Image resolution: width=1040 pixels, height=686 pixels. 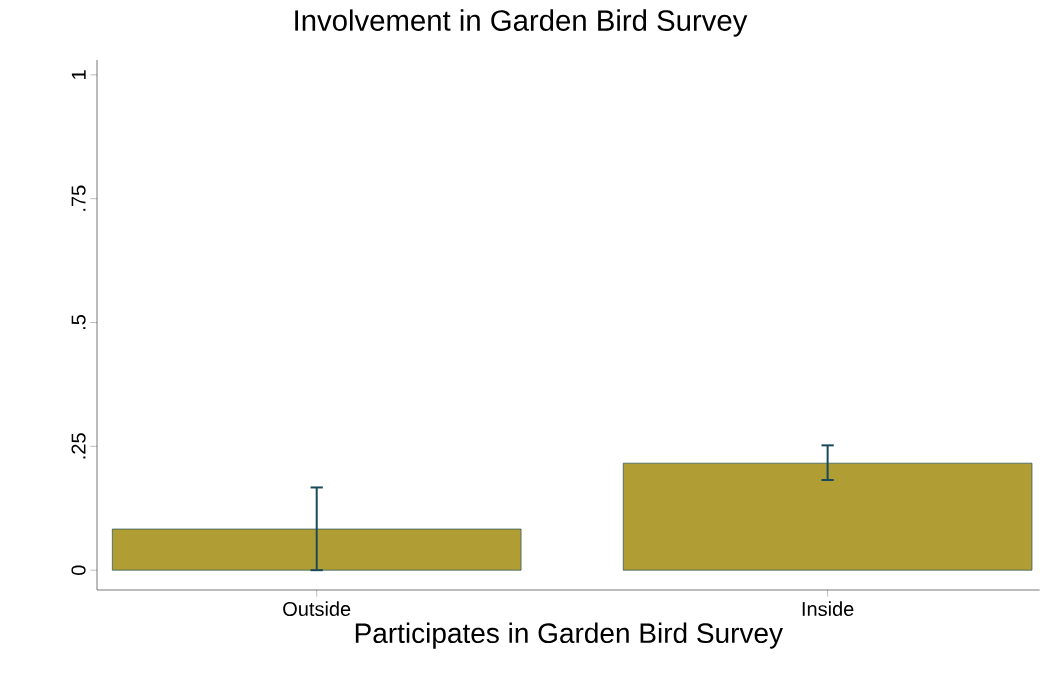 What do you see at coordinates (317, 609) in the screenshot?
I see `x-tick-label: Outside` at bounding box center [317, 609].